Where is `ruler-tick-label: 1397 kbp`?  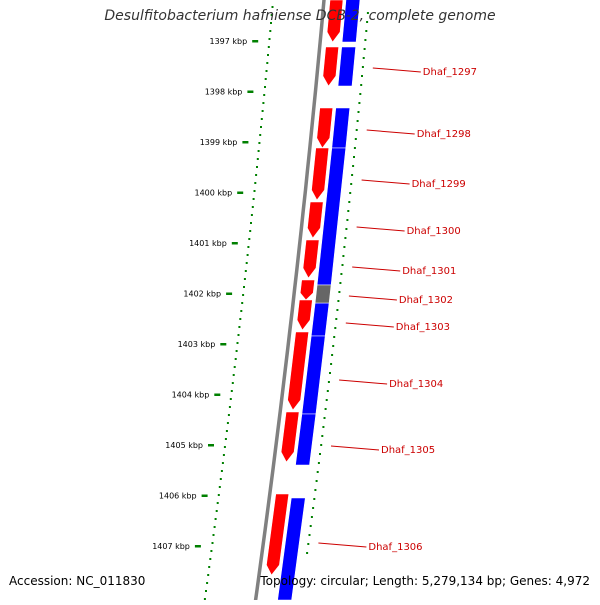 ruler-tick-label: 1397 kbp is located at coordinates (228, 41).